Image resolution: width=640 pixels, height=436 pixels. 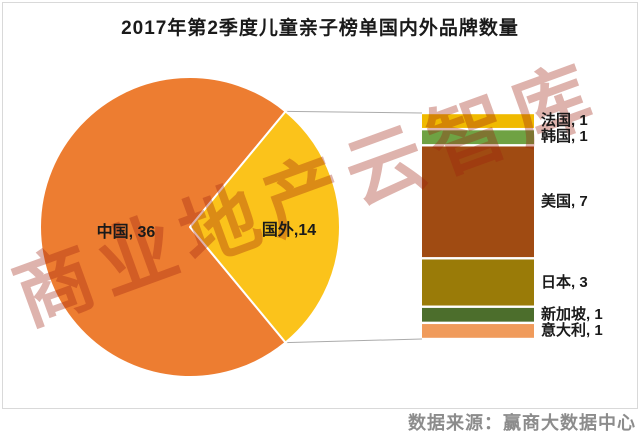 I want to click on bar-label-新加坡: 新加坡, 1, so click(x=572, y=314).